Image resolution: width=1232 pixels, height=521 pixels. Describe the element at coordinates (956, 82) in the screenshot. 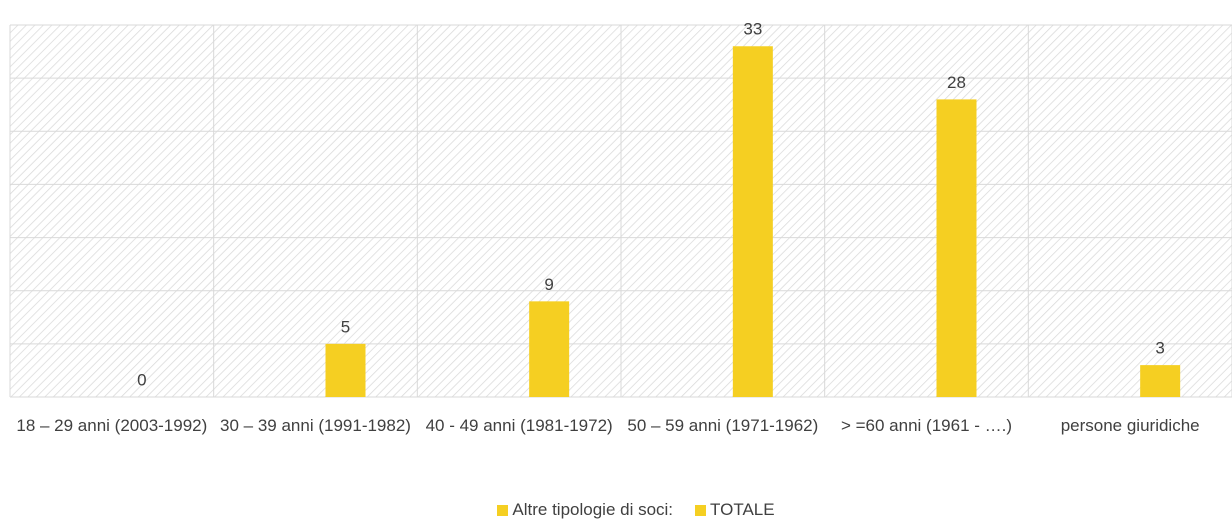

I see `data-label: 28` at that location.